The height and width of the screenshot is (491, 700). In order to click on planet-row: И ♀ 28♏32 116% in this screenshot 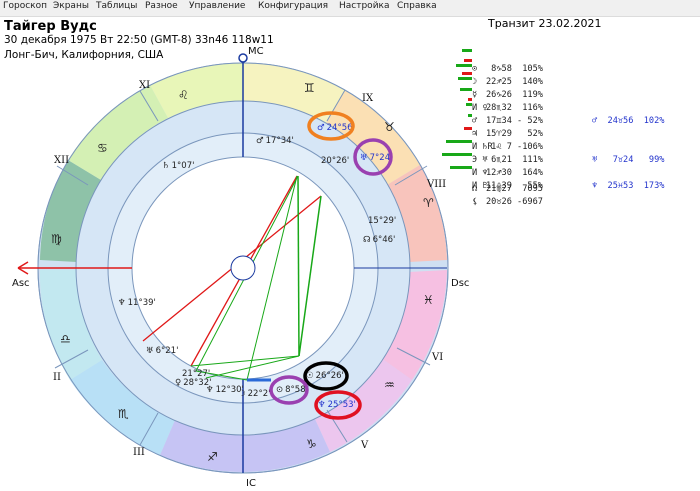, I will do `click(492, 98)`.